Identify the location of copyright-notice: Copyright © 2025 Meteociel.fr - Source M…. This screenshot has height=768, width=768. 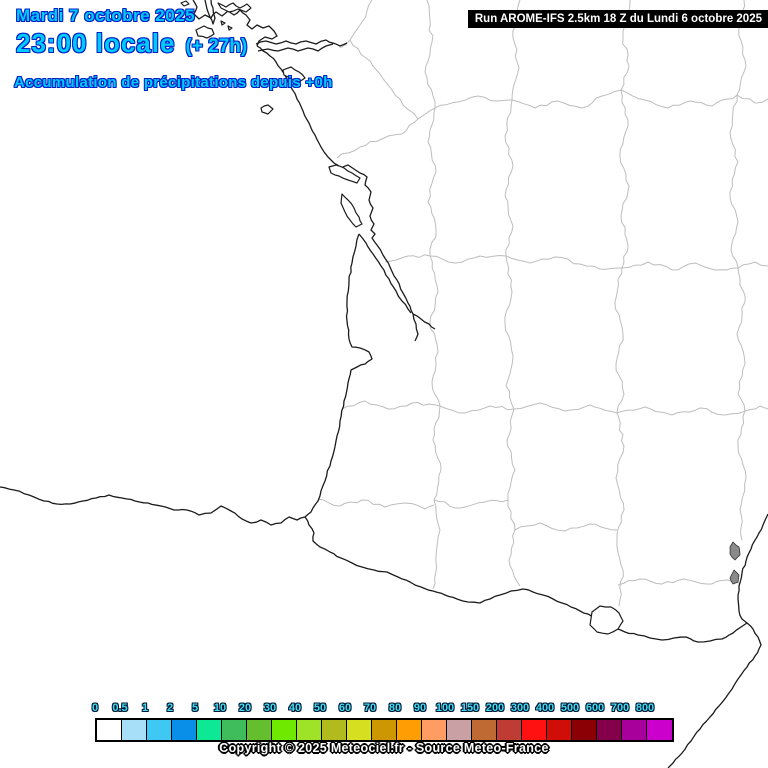
(384, 748).